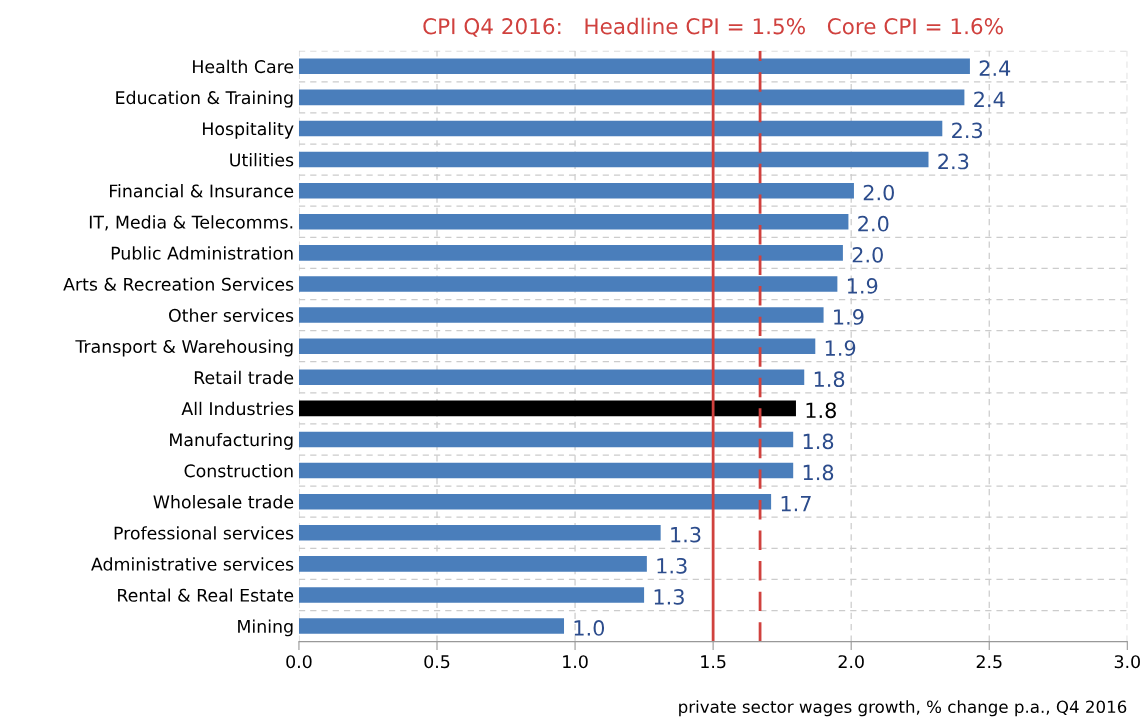  What do you see at coordinates (851, 662) in the screenshot?
I see `x-tick-label: 2.0` at bounding box center [851, 662].